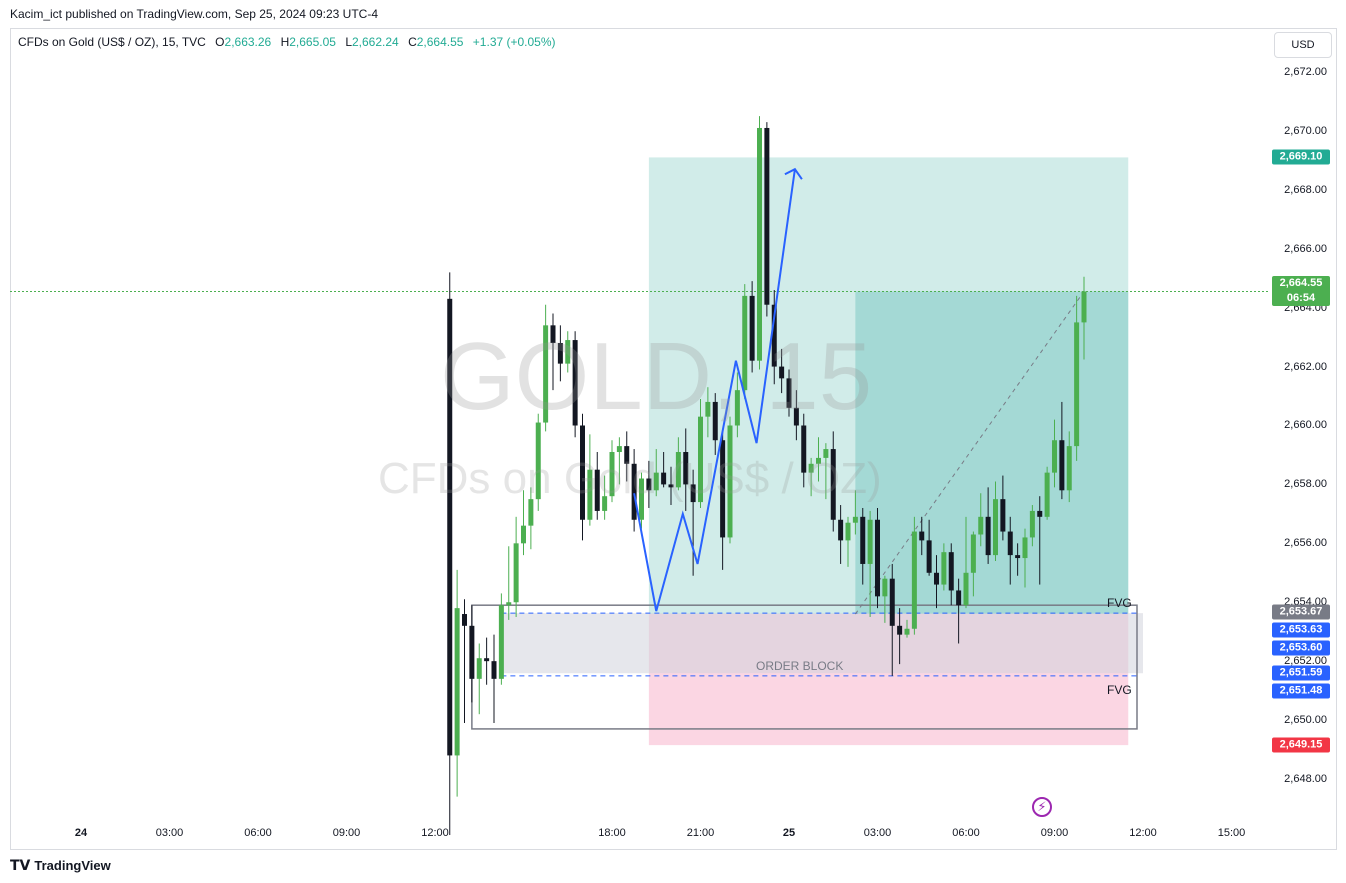  What do you see at coordinates (1042, 807) in the screenshot?
I see `lightning-icon: ⚡` at bounding box center [1042, 807].